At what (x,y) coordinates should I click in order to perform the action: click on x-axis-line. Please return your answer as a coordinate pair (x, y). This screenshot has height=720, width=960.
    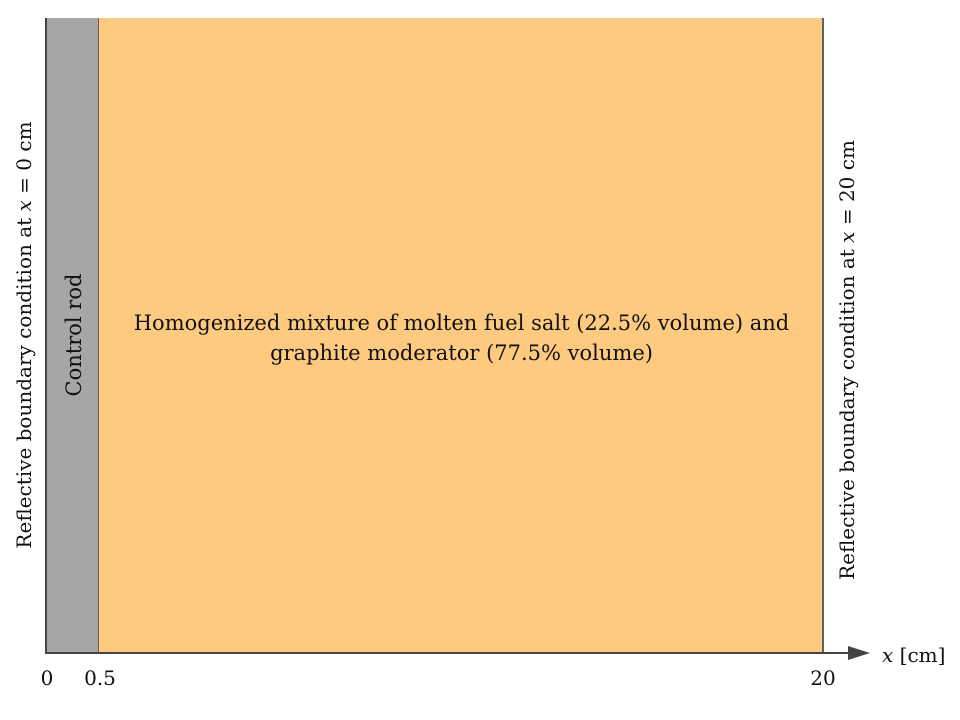
    Looking at the image, I should click on (447, 653).